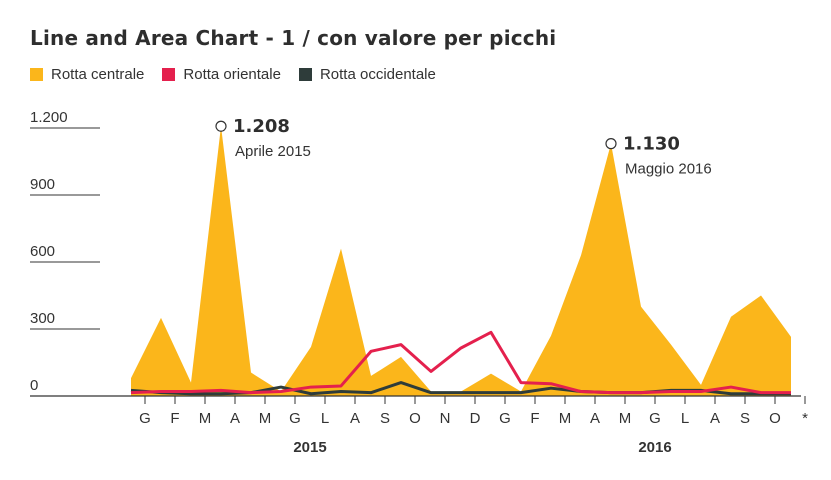  I want to click on x-tick-label: D, so click(475, 418).